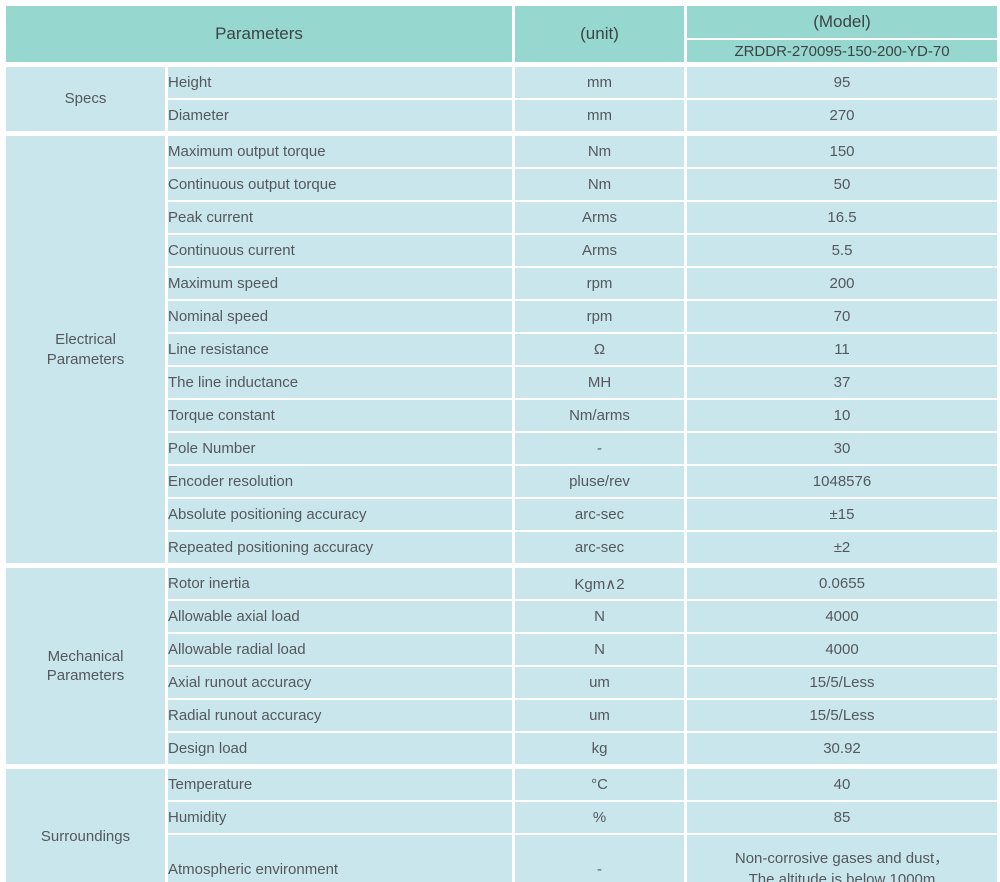  Describe the element at coordinates (842, 783) in the screenshot. I see `value-cell: 40` at that location.